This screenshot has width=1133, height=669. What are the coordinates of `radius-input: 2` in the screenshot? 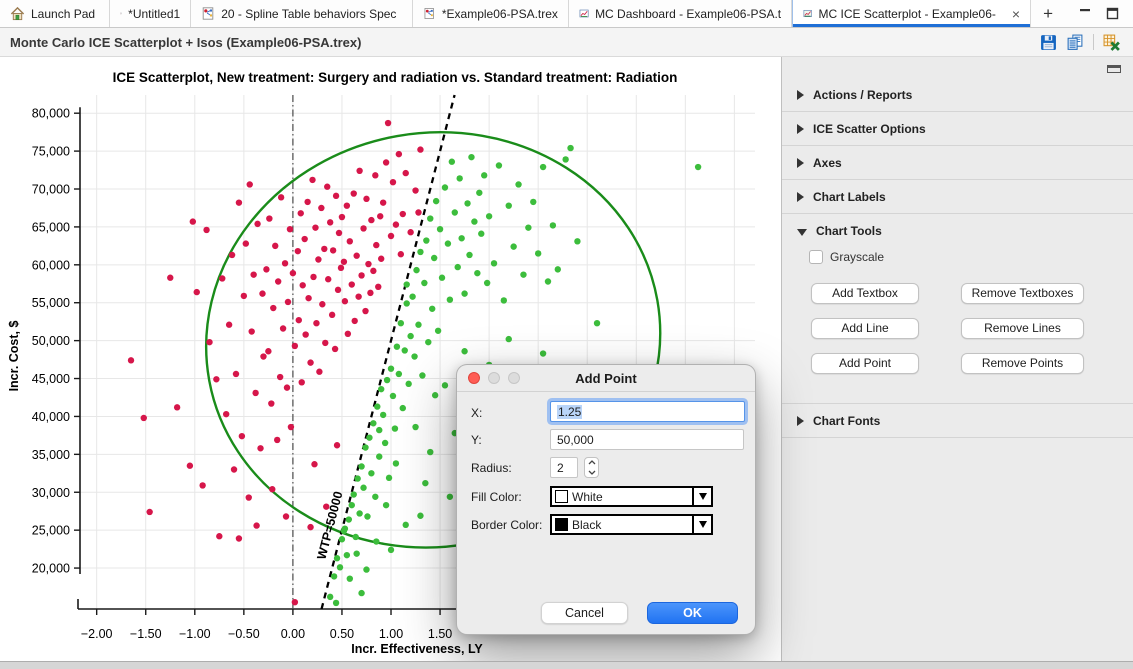 It's located at (564, 467).